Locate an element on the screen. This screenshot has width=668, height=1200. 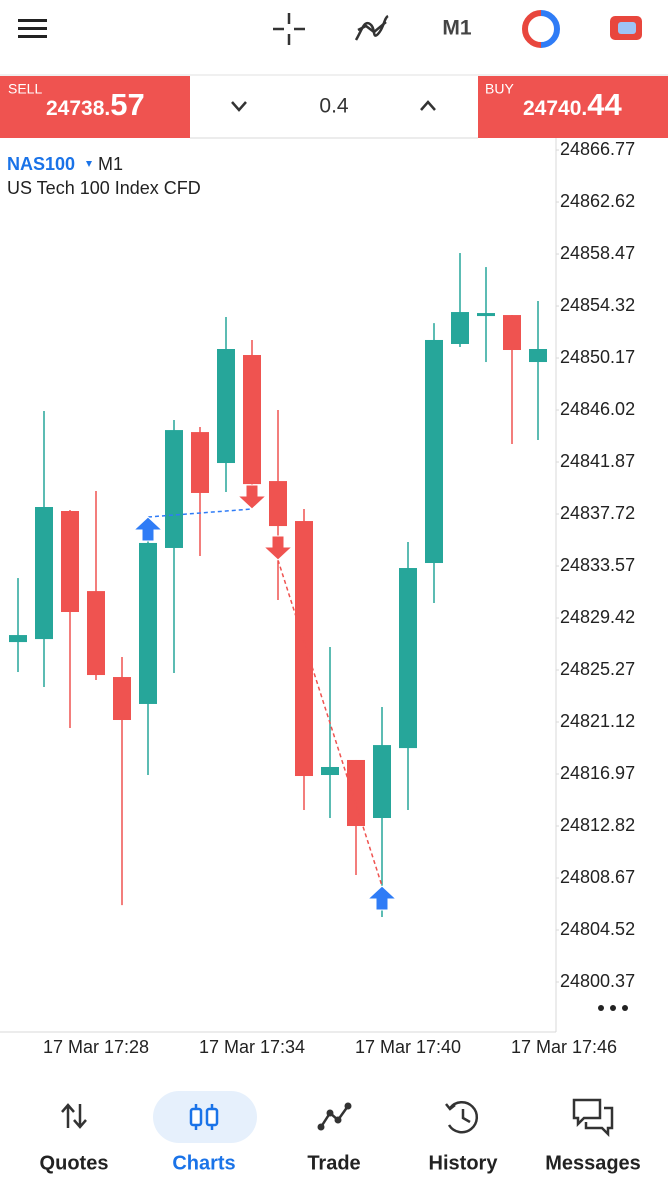
icon-line is located at coordinates (334, 1116).